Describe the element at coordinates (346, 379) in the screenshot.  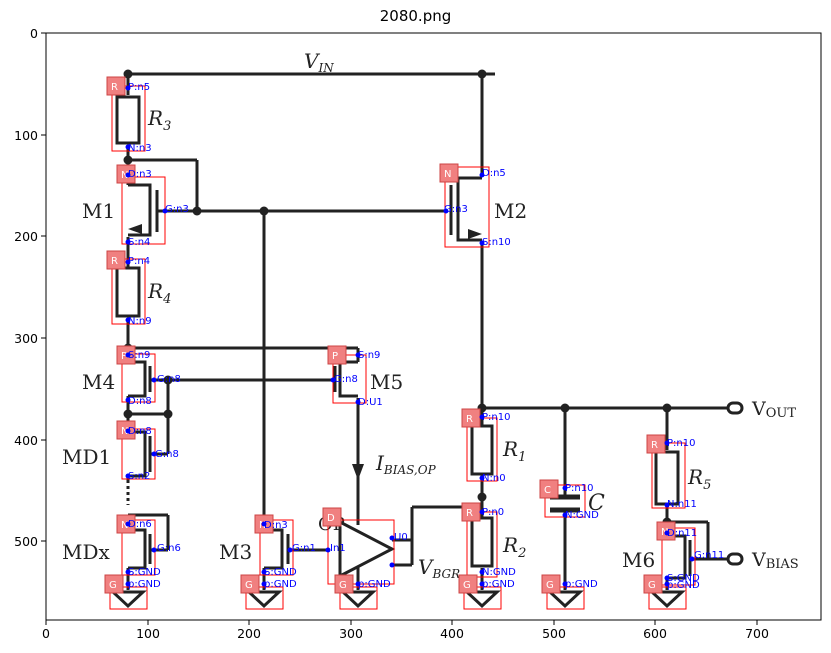
I see `pin-m5-g: G:n8` at that location.